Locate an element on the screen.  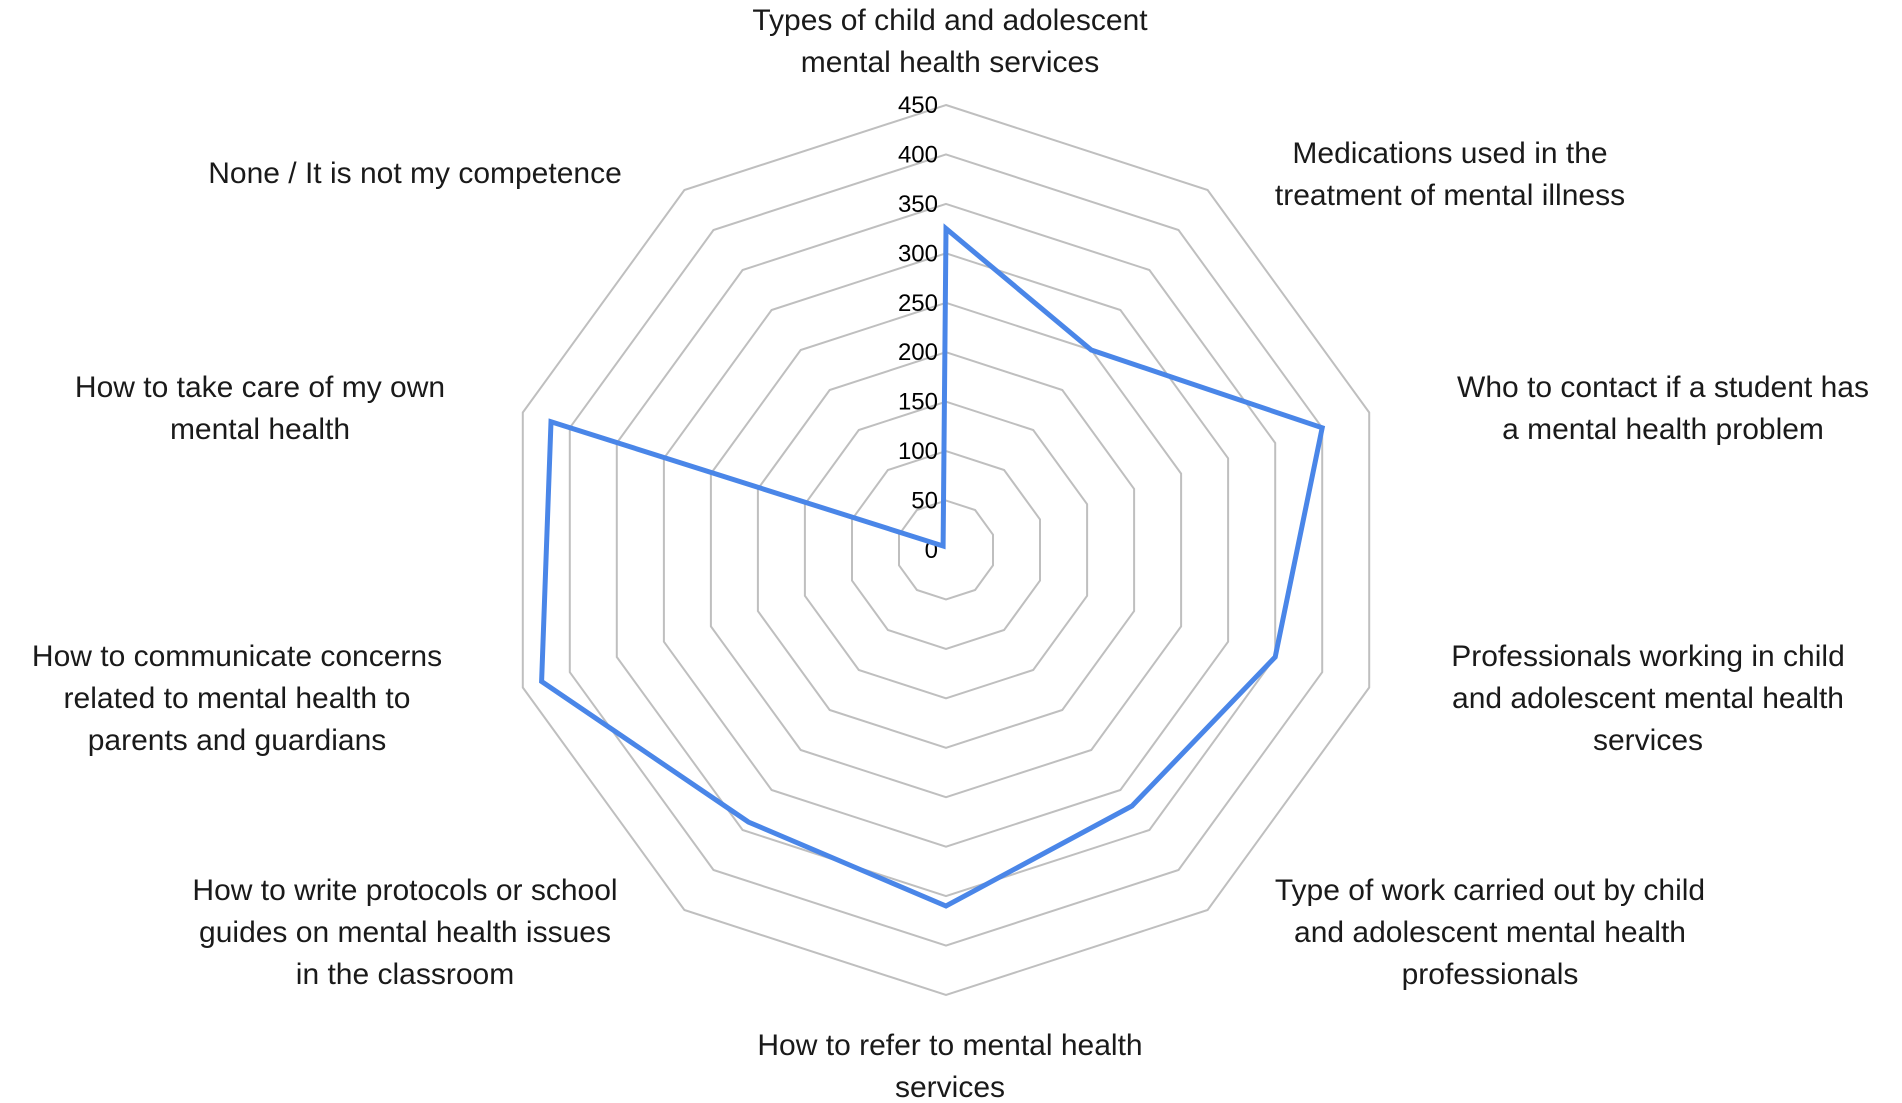
category-label-line: parents and guardians is located at coordinates (237, 740).